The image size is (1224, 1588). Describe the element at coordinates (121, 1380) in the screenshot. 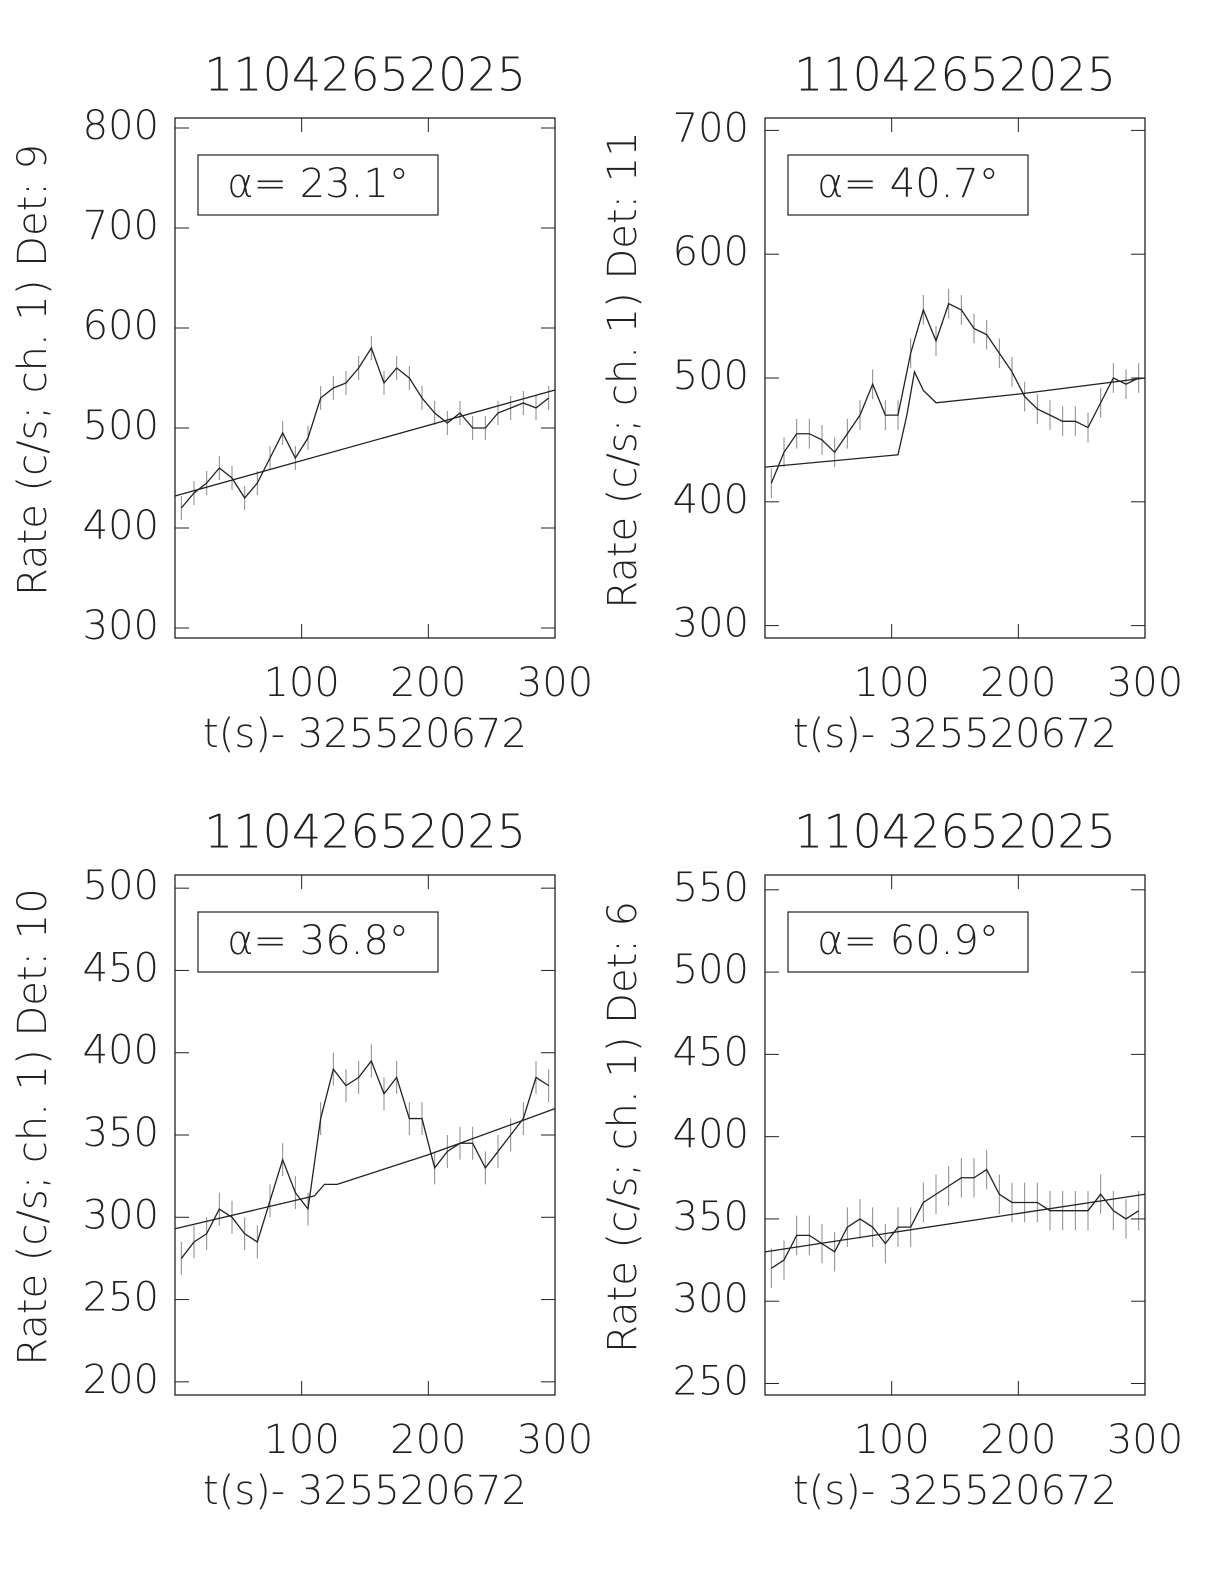

I see `y-tick-label: 200` at that location.